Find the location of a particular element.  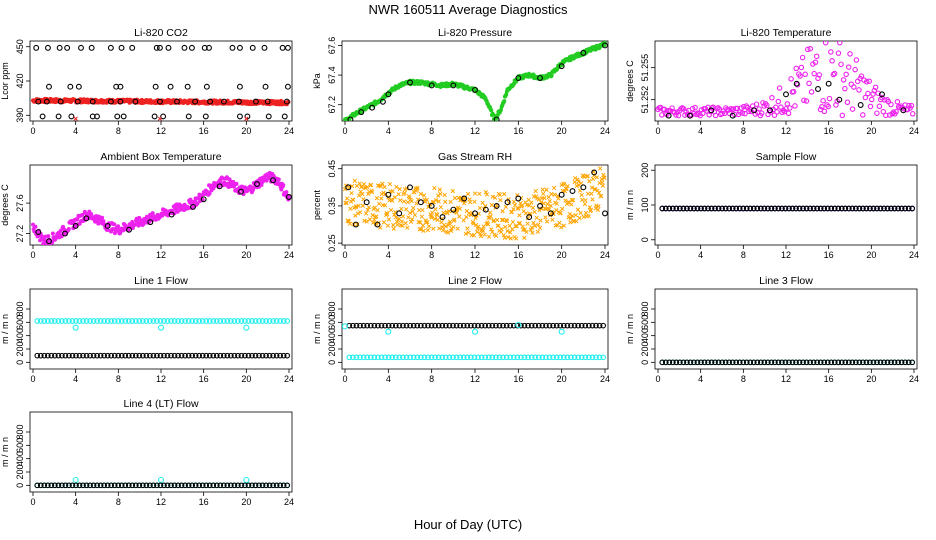

y-tick-label: 600 is located at coordinates (20, 322).